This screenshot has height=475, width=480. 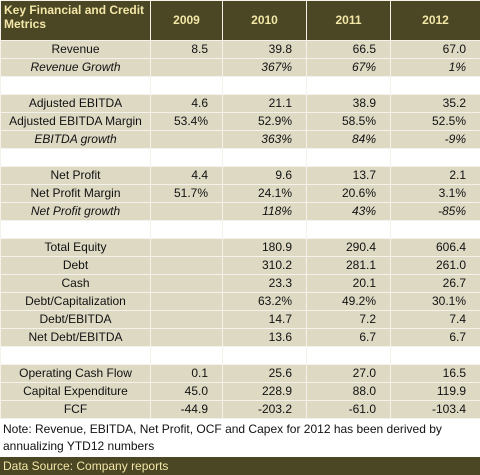 I want to click on cell: 51.7%, so click(x=187, y=194).